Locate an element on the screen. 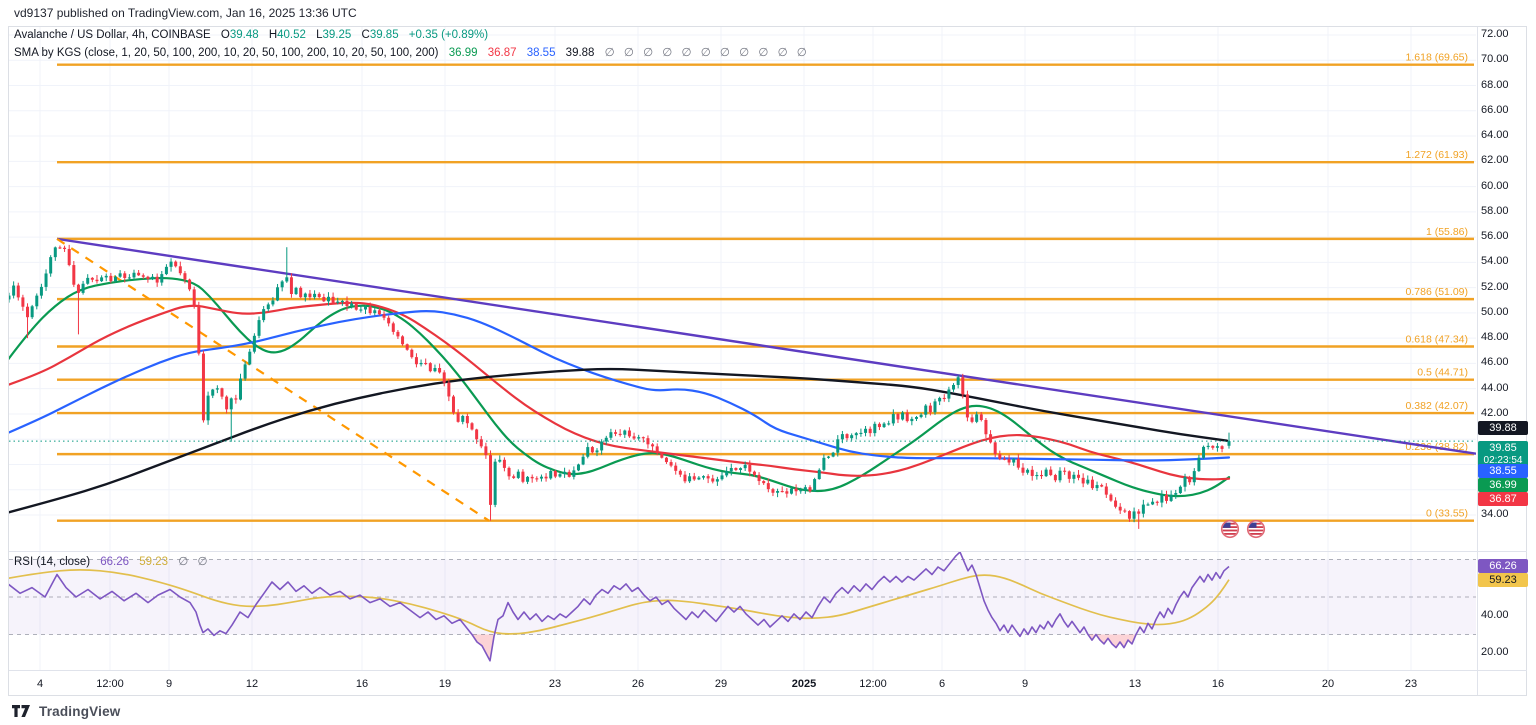  time-tick-label: 6 is located at coordinates (942, 684).